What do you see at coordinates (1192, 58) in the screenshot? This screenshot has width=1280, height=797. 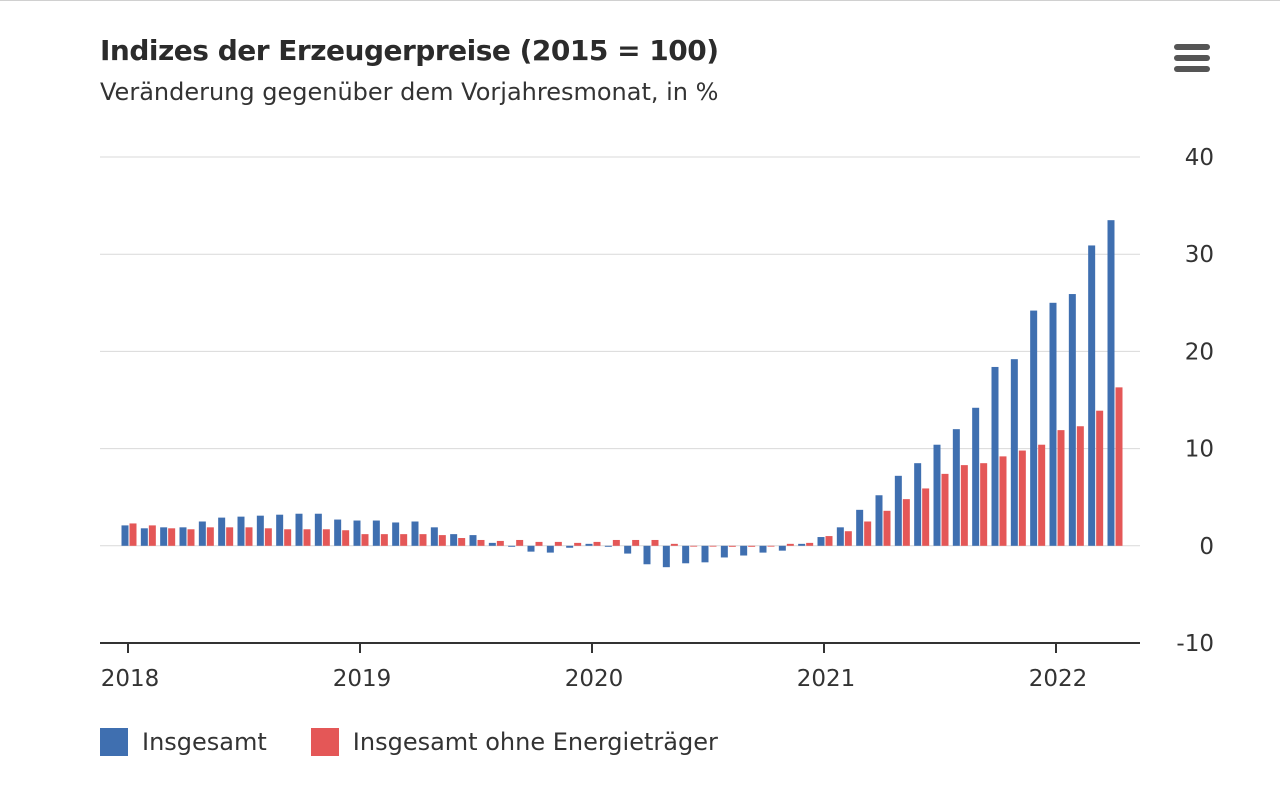 I see `hamburger-menu-icon` at bounding box center [1192, 58].